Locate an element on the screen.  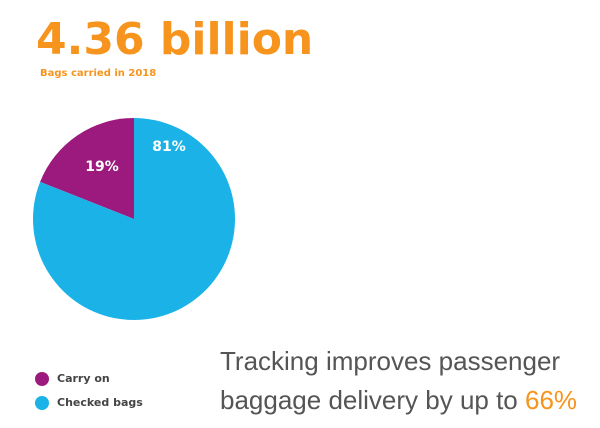
pie-slice is located at coordinates (87, 168).